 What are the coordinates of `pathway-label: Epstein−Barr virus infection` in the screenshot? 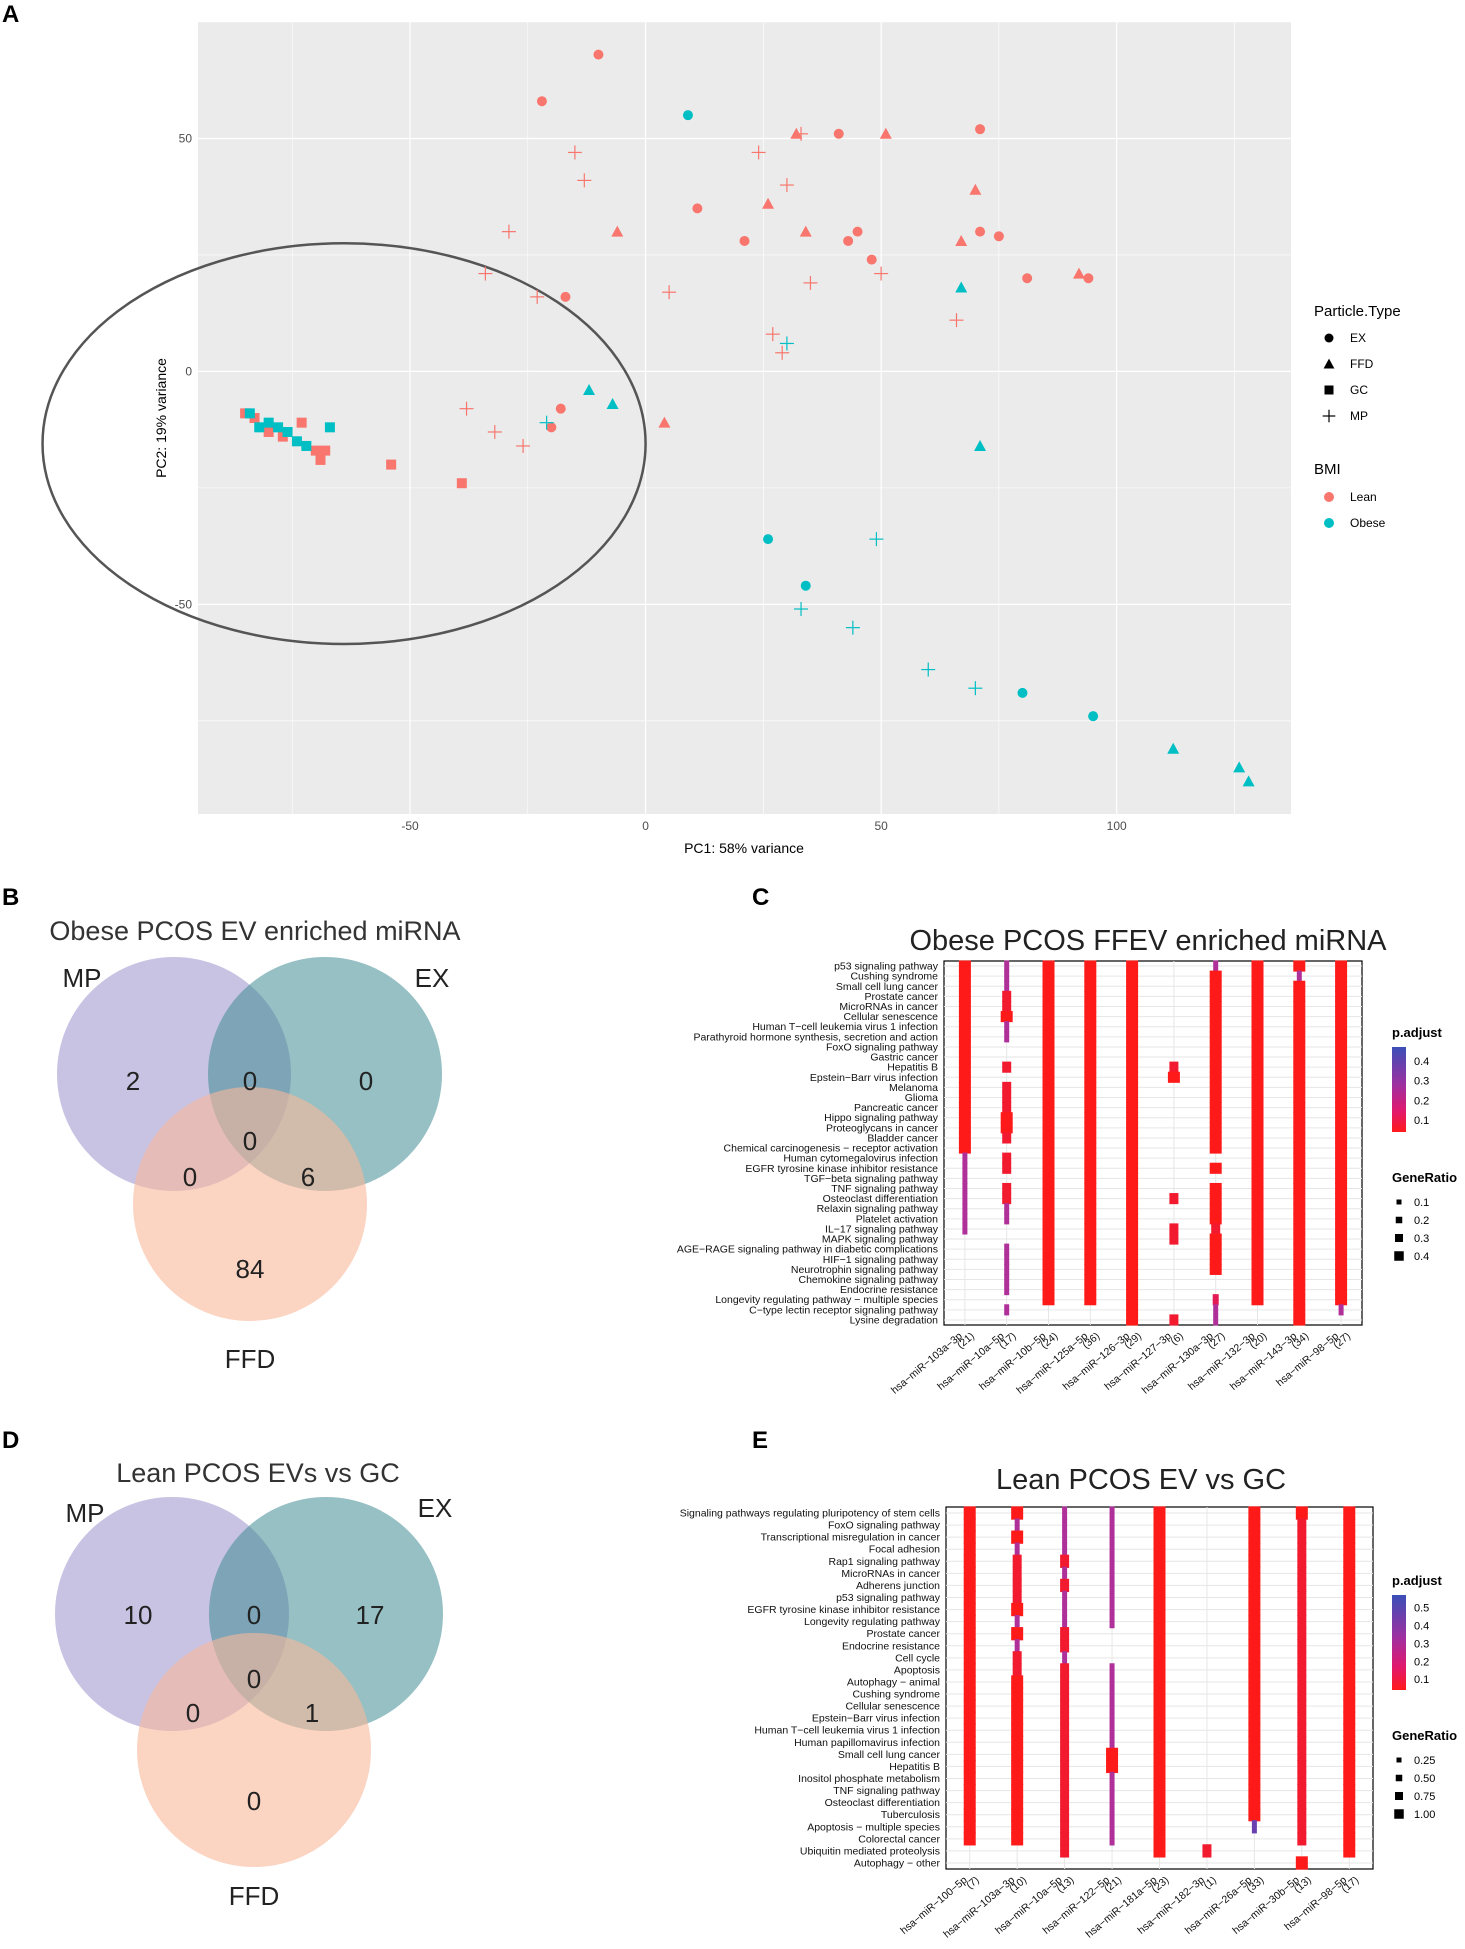 It's located at (874, 1078).